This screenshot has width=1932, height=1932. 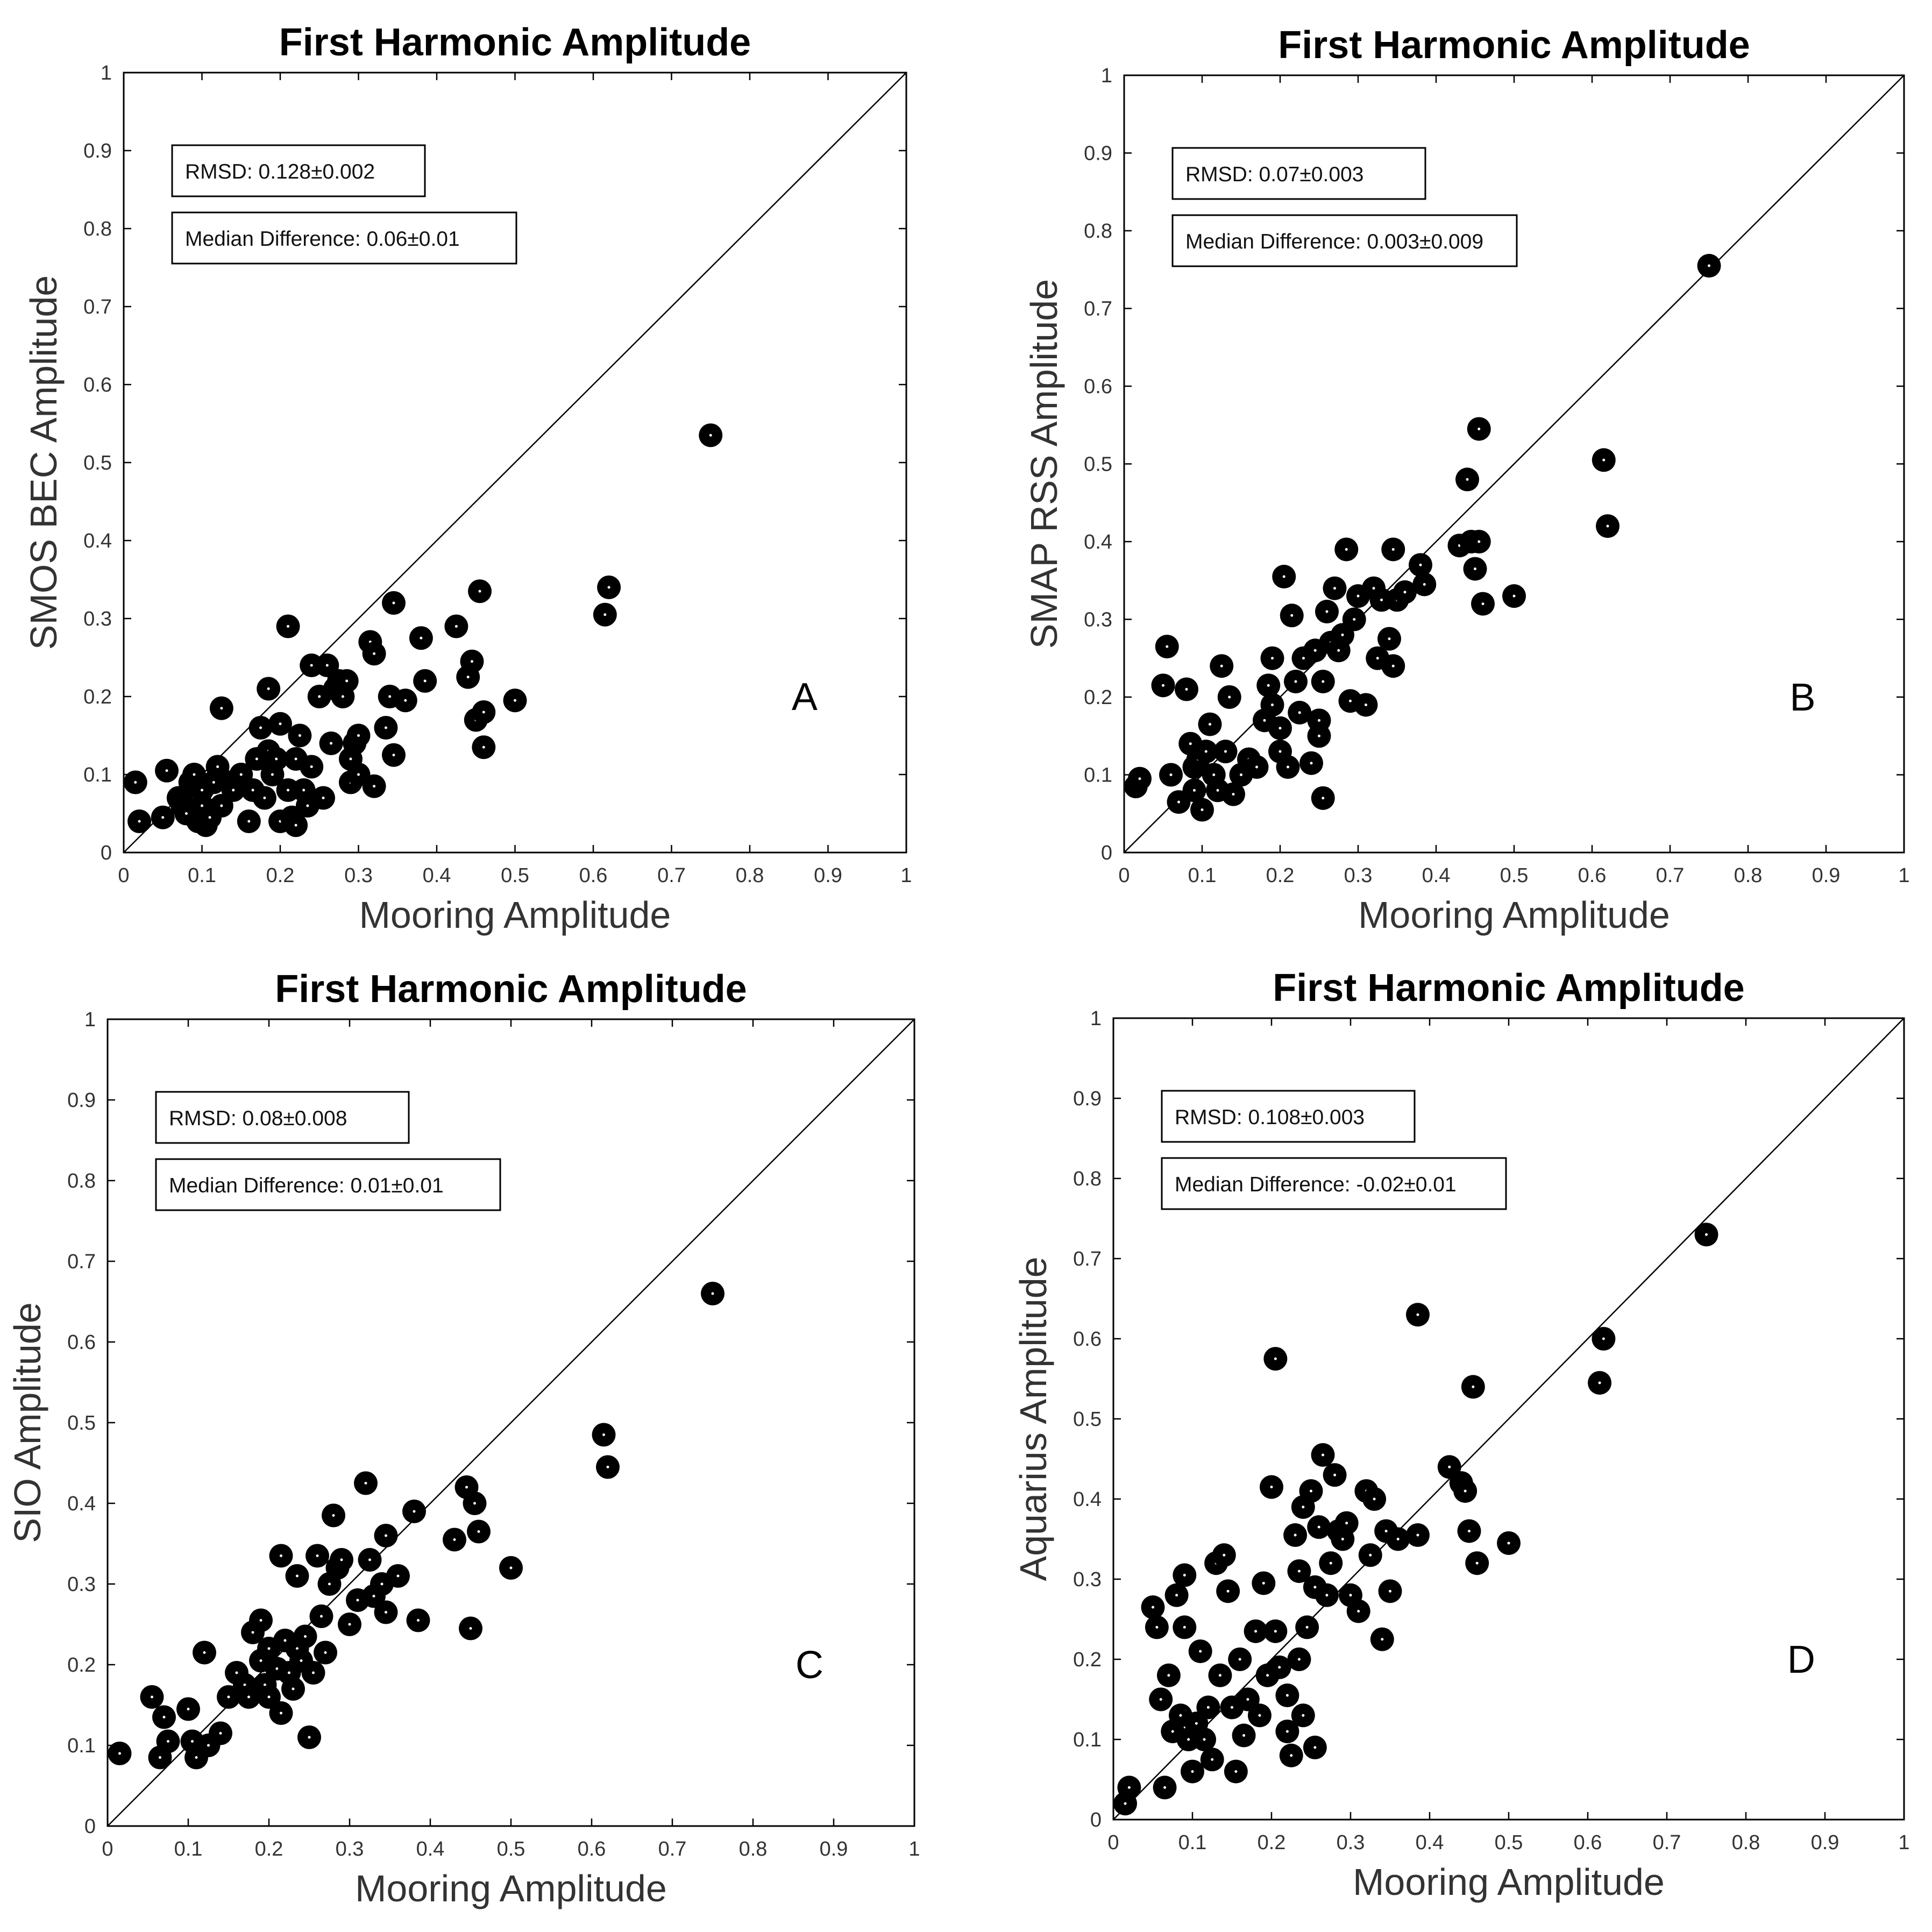 I want to click on x-tick-label: 0.2, so click(x=280, y=875).